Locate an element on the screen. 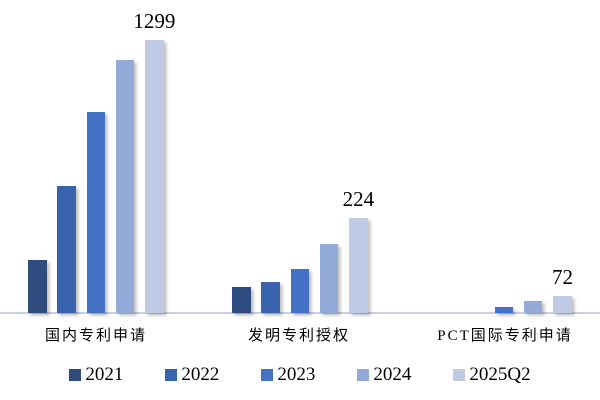 The width and height of the screenshot is (600, 400). category-label-domestic-applications: 国内专利申请 is located at coordinates (96, 336).